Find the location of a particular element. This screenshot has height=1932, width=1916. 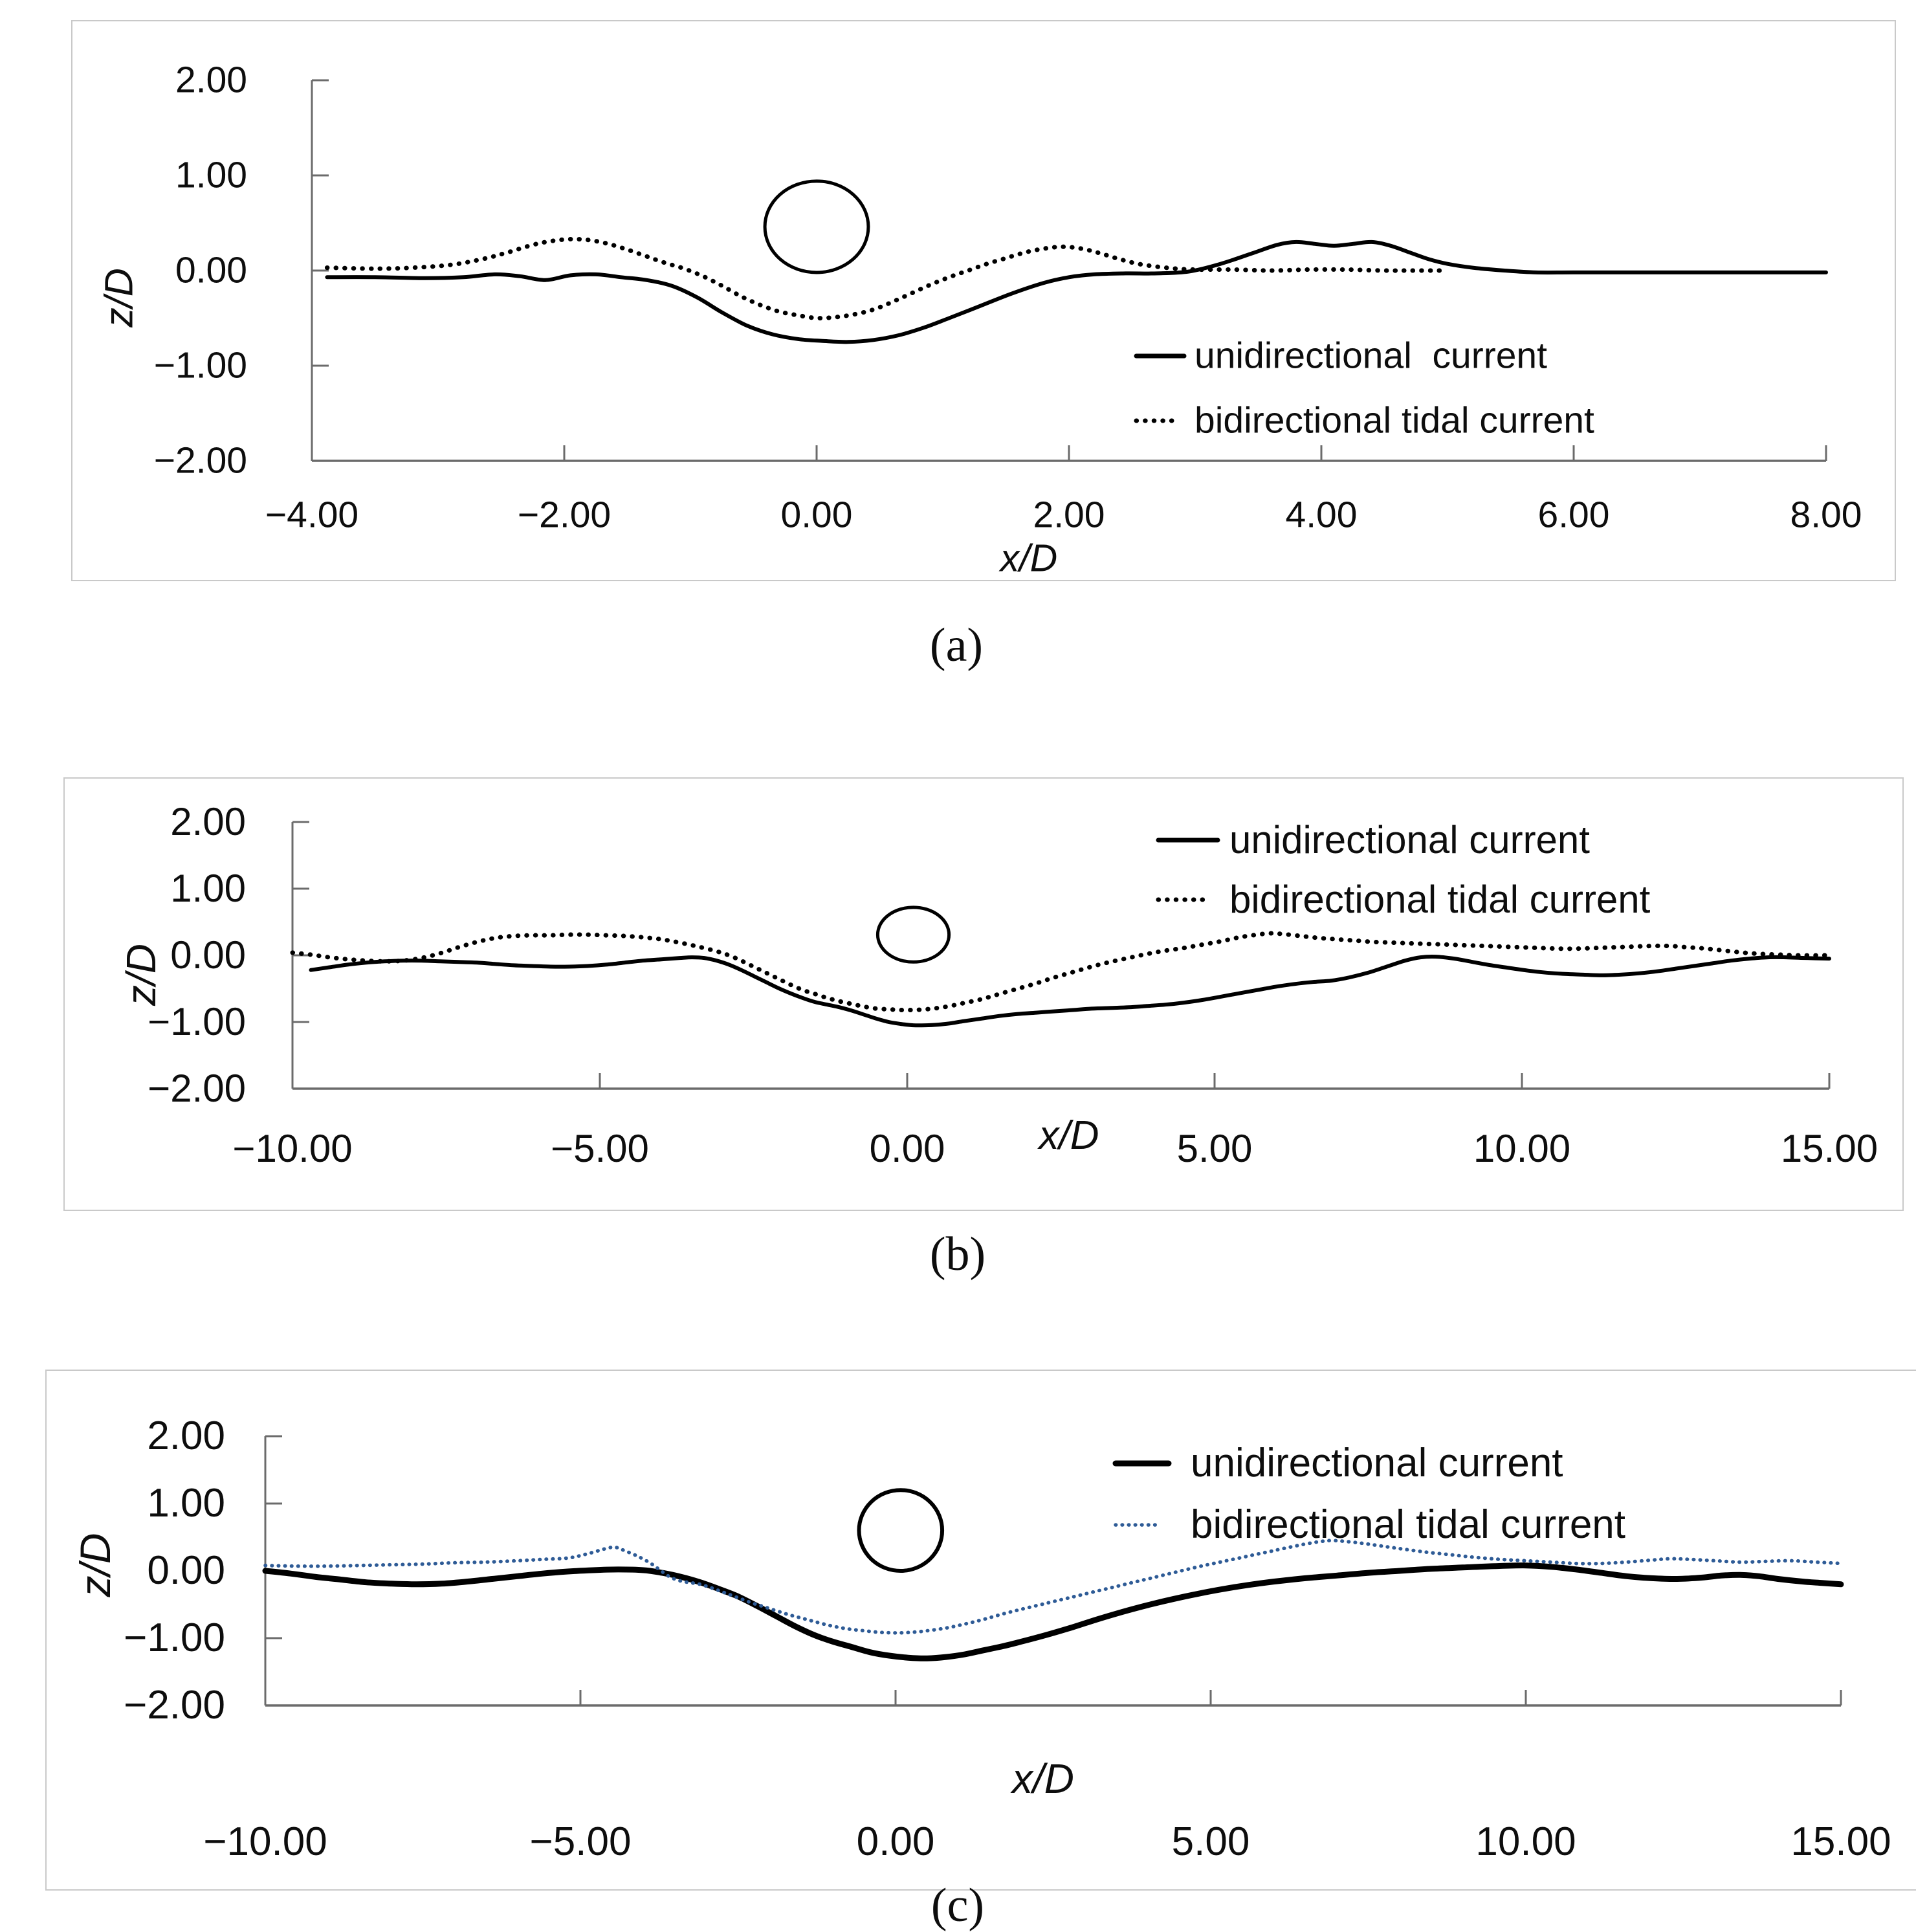

chart-c-caption: (c) is located at coordinates (957, 1905).